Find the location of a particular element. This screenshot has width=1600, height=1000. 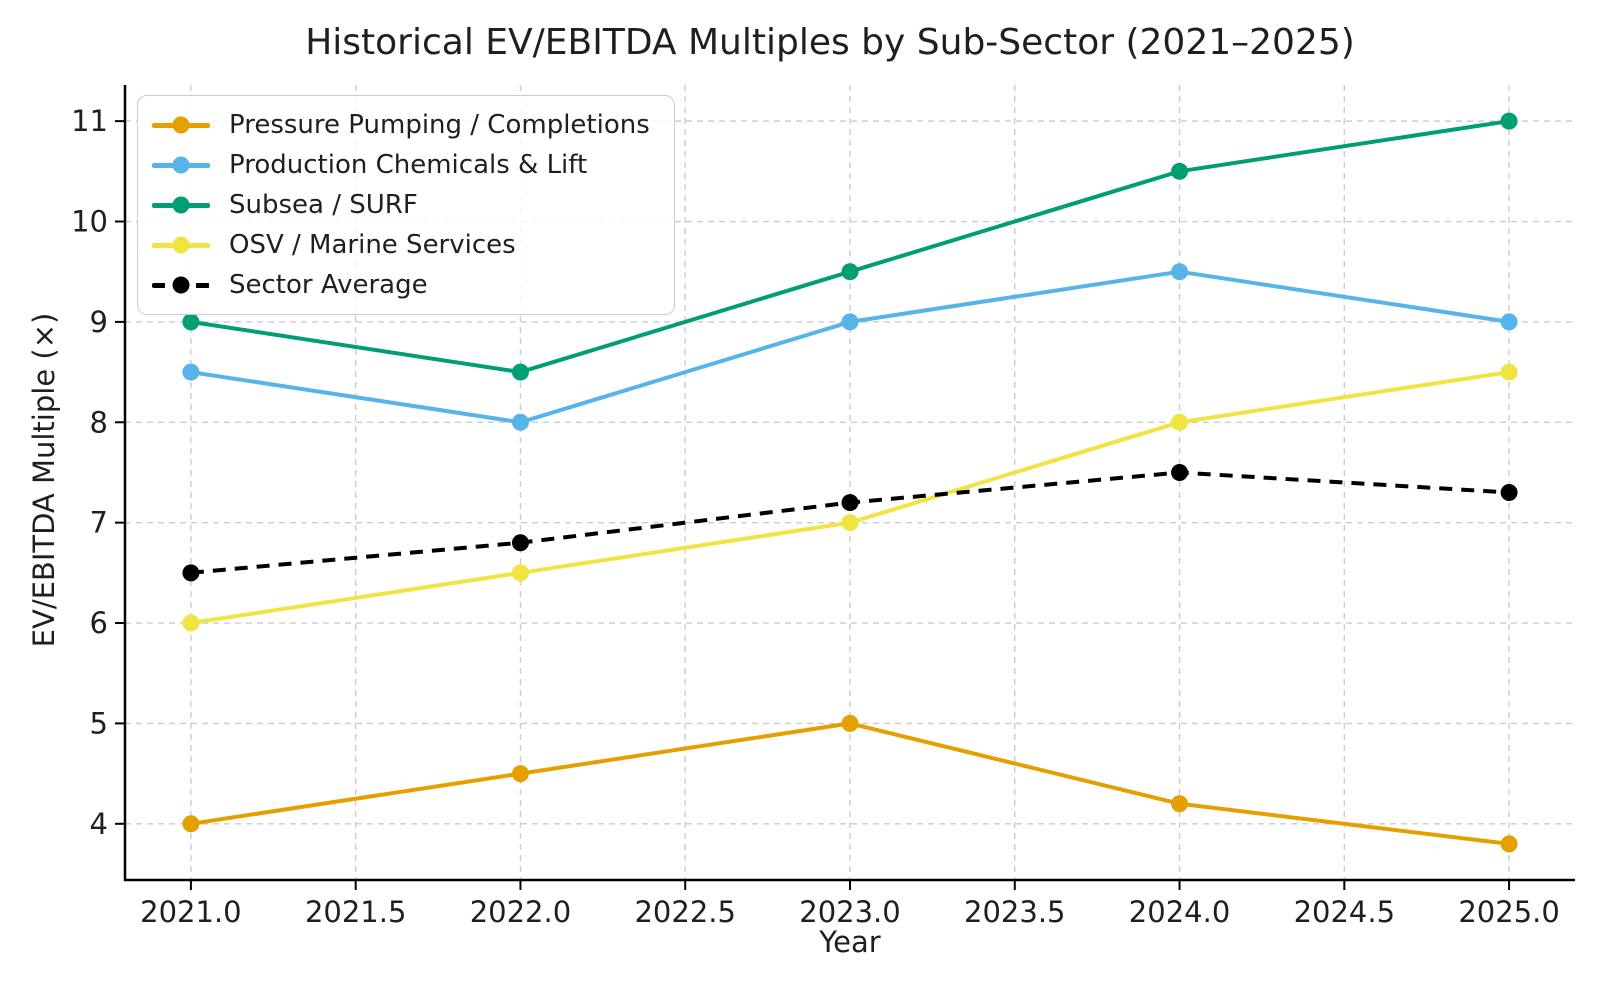

y-tick-label: 8 is located at coordinates (99, 422).